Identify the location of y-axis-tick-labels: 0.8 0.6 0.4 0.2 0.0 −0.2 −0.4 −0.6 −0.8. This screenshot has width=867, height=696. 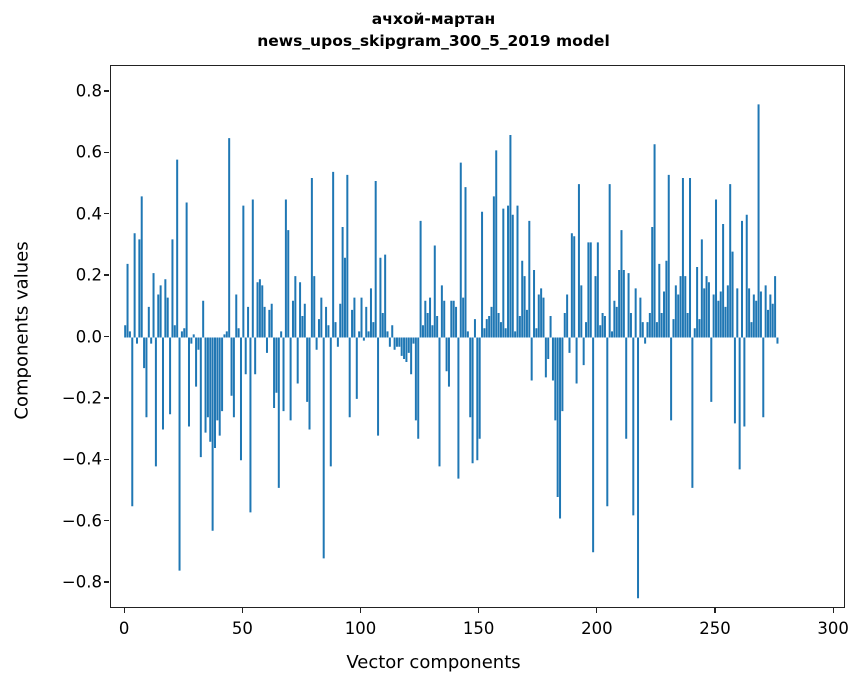
(65, 336).